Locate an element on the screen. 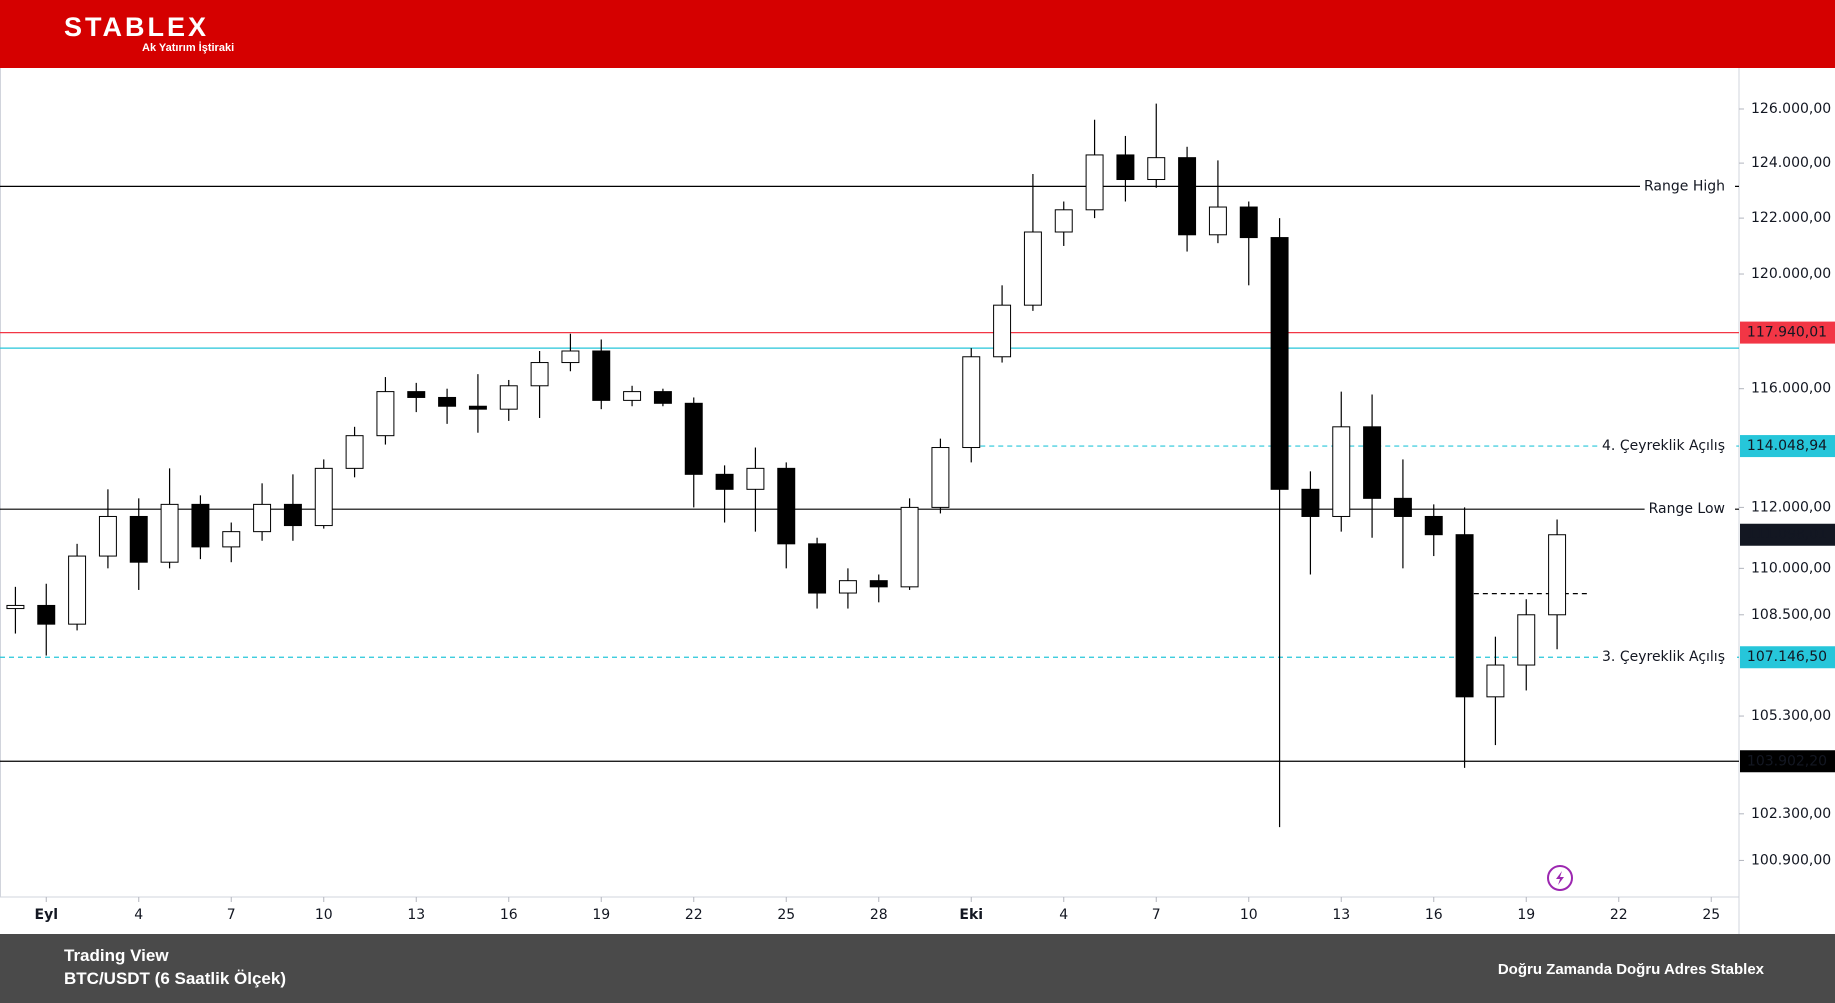 This screenshot has width=1835, height=1003. tagline: Ak Yatırım İştiraki is located at coordinates (188, 48).